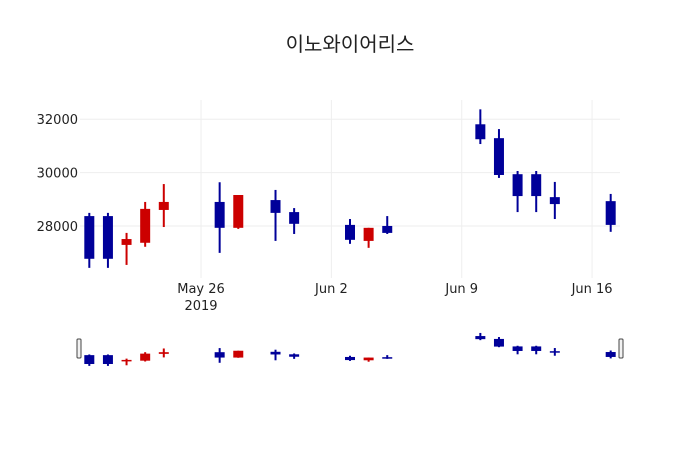  I want to click on x-tick-label: Jun 2, so click(331, 289).